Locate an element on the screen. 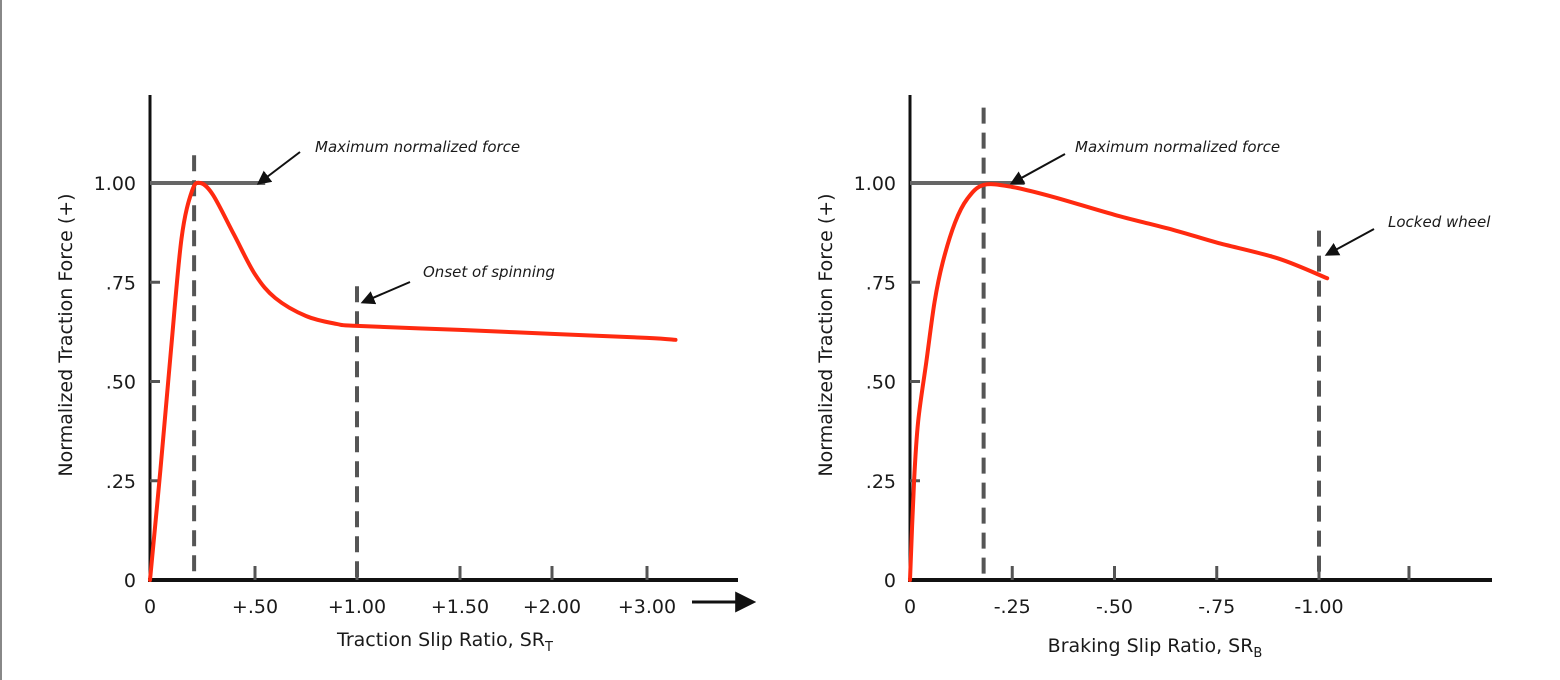  x-tick-label: +3.00 is located at coordinates (647, 607).